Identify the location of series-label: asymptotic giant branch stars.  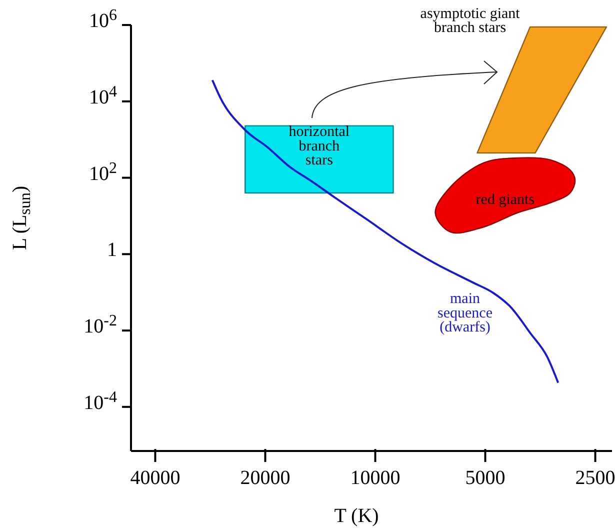
(470, 21).